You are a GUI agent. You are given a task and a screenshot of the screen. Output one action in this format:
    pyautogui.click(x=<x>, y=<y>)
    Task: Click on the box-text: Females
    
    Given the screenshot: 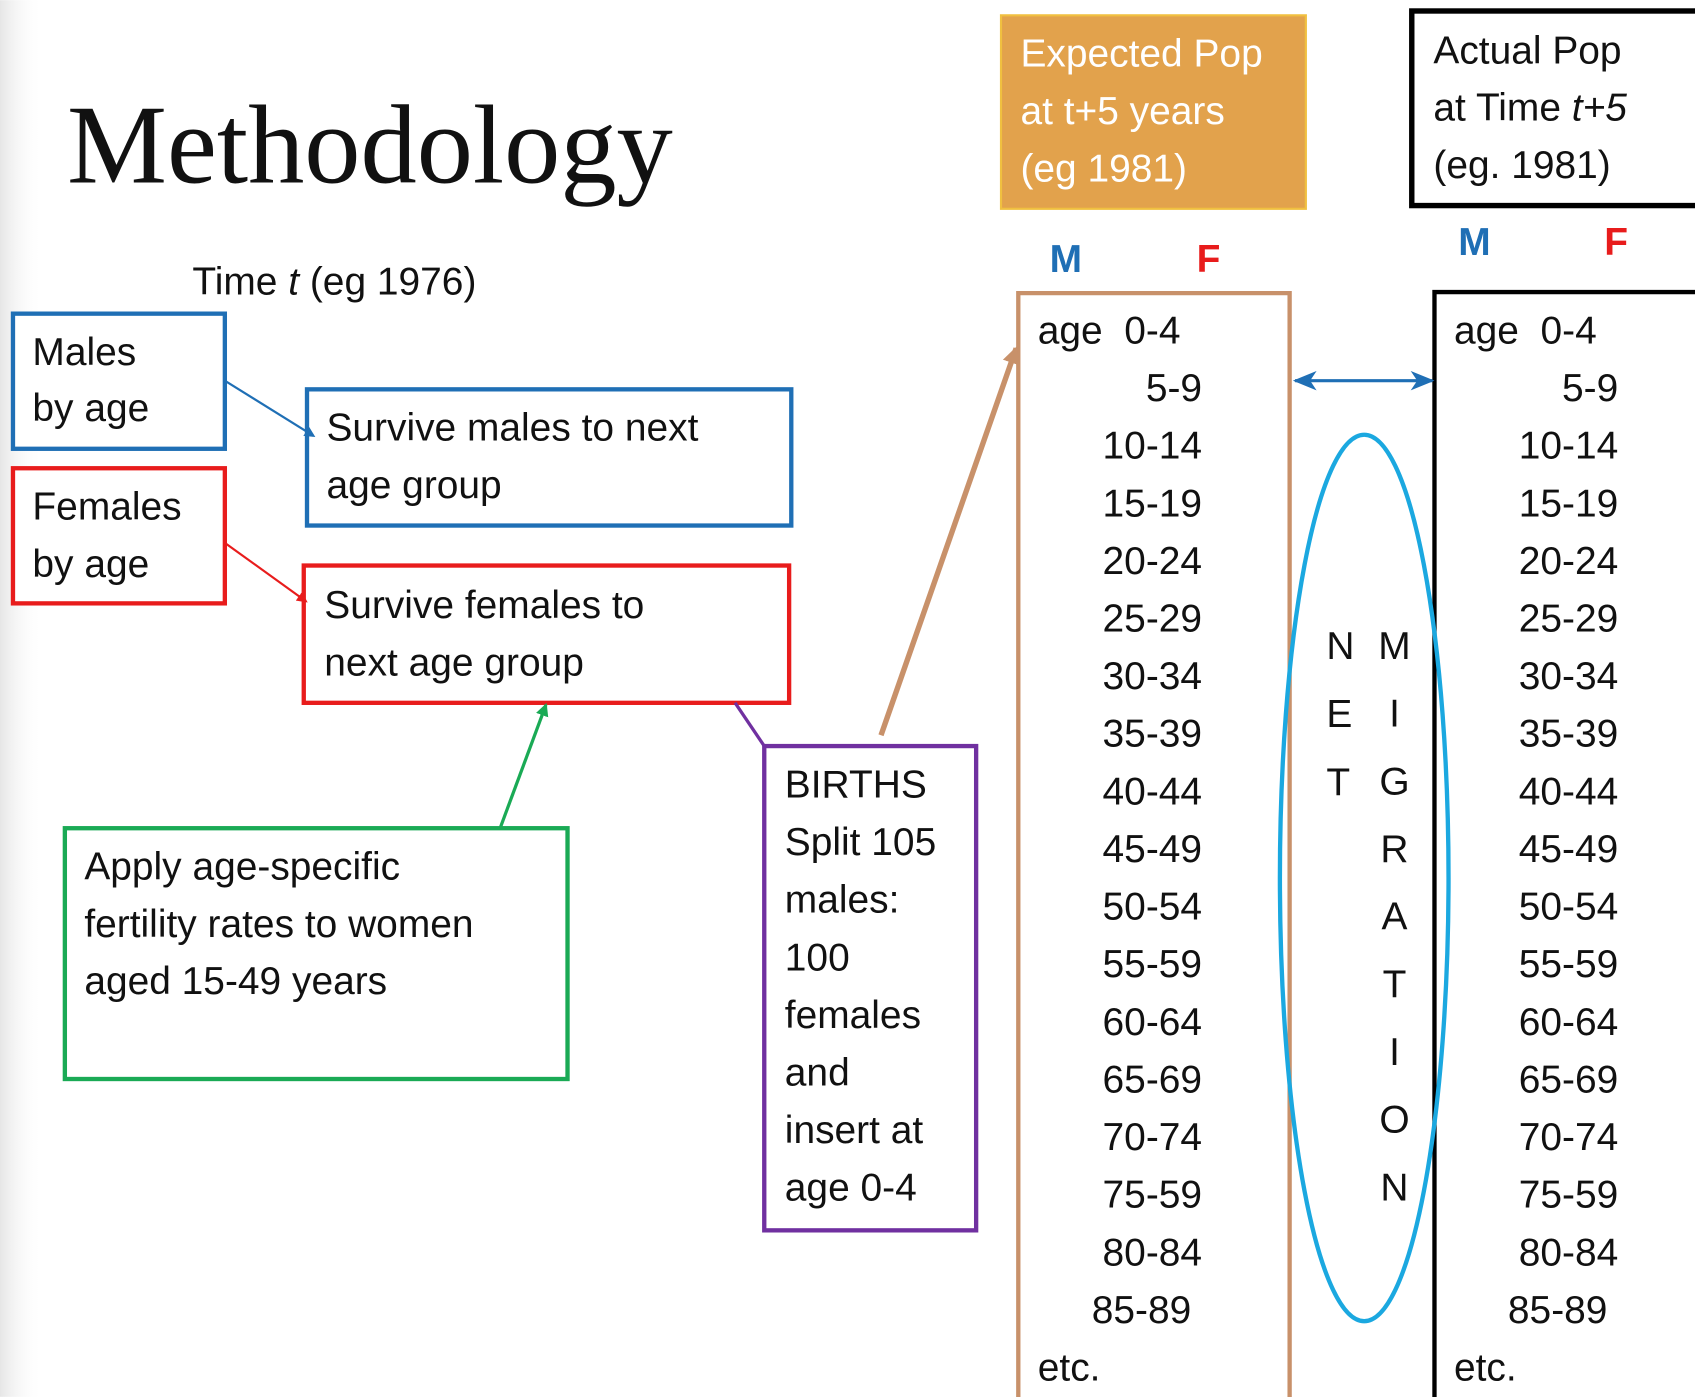 What is the action you would take?
    pyautogui.click(x=106, y=507)
    